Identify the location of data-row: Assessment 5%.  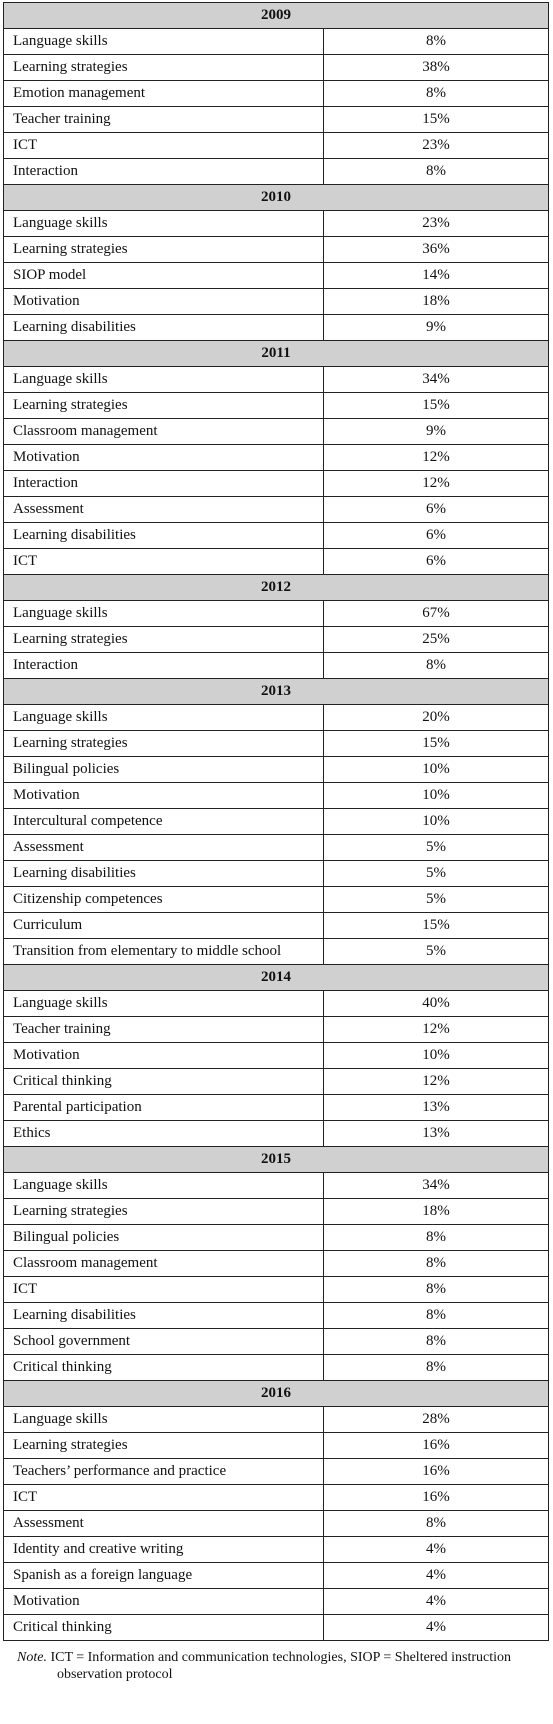
(276, 847).